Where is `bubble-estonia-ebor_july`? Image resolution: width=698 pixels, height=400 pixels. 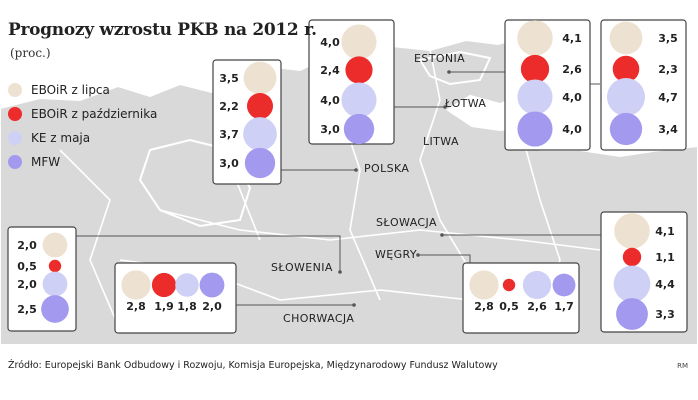
bubble-estonia-ebor_july is located at coordinates (535, 38).